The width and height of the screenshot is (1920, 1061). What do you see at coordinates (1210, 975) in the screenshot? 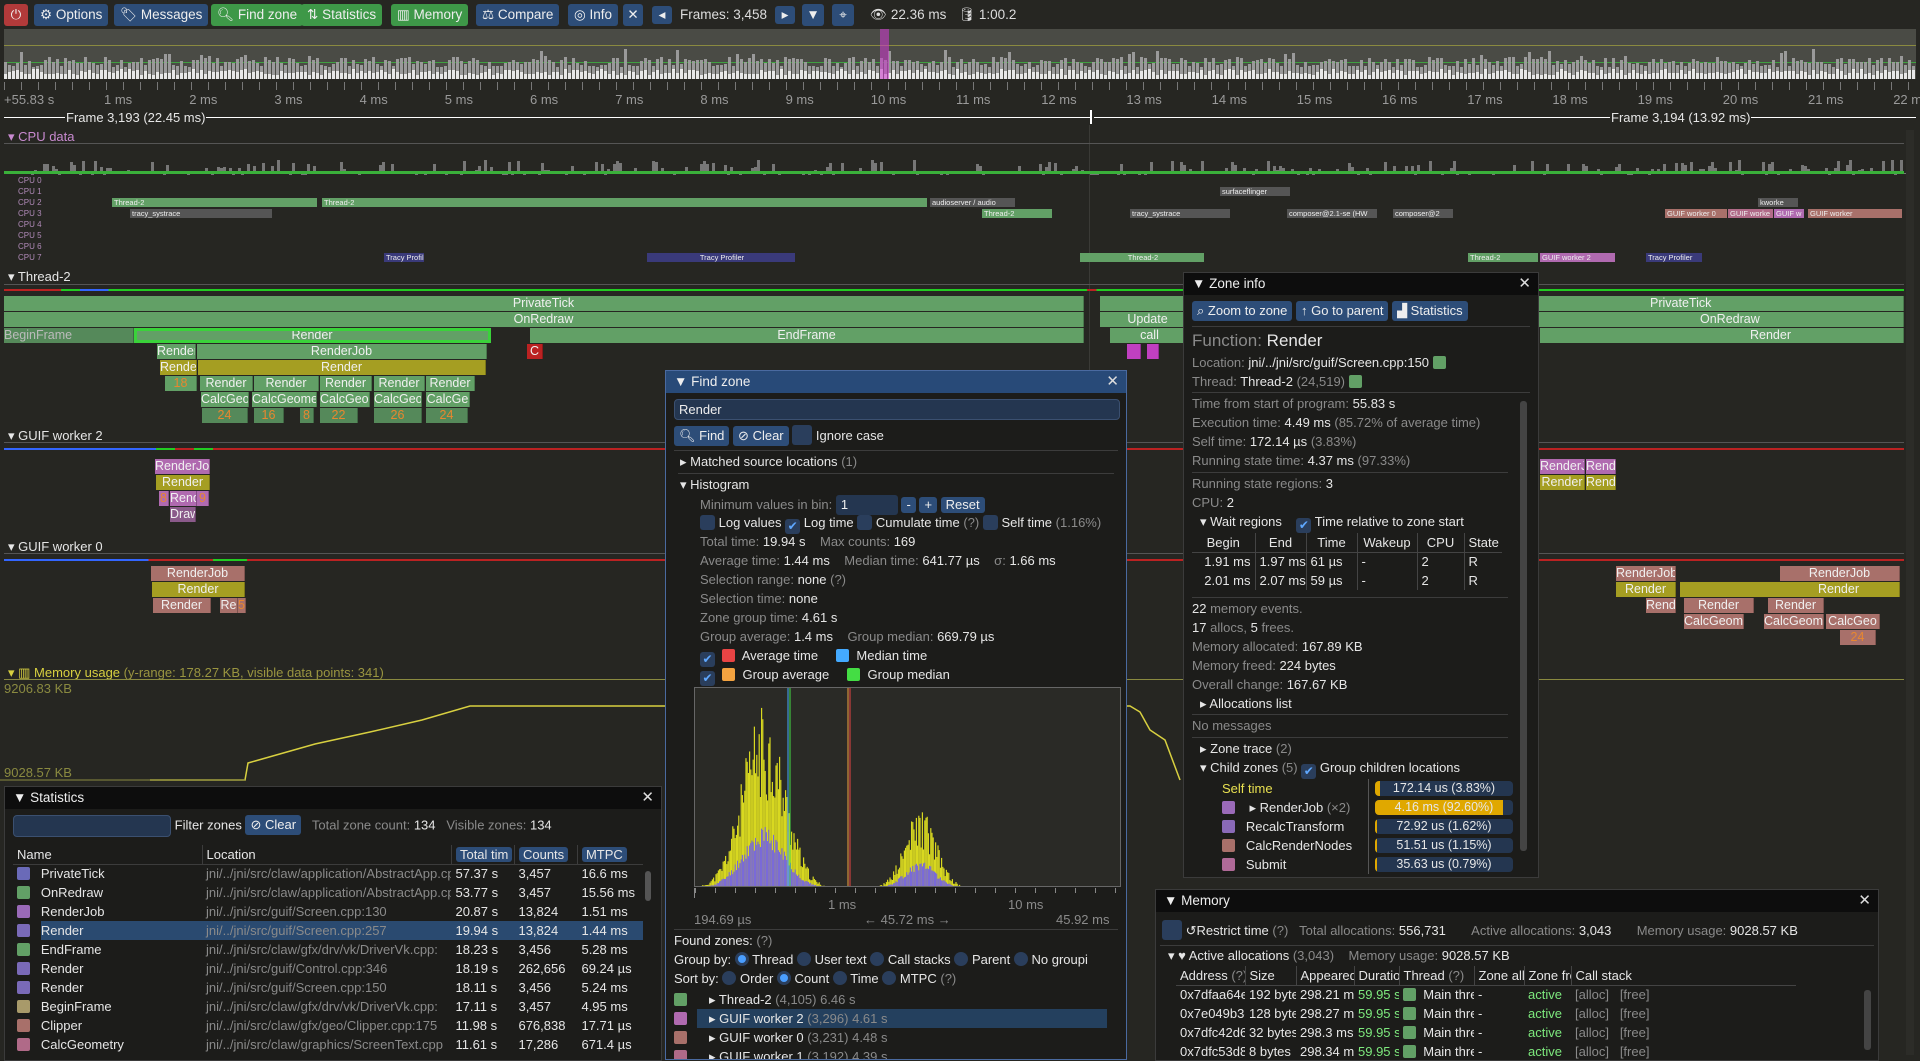
I see `alloc-col: Address (?)` at bounding box center [1210, 975].